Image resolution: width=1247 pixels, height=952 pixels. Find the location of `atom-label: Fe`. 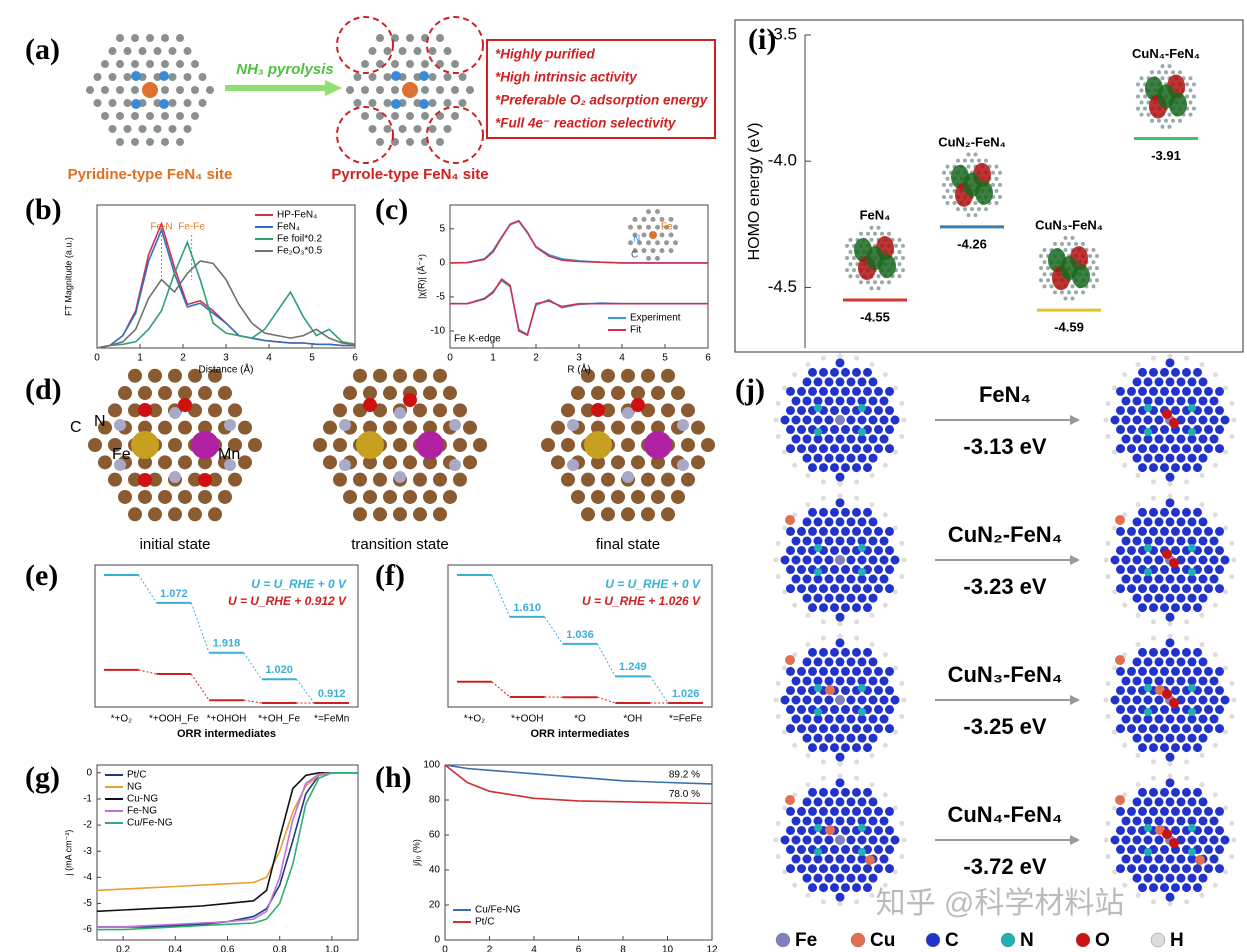

atom-label: Fe is located at coordinates (121, 454).